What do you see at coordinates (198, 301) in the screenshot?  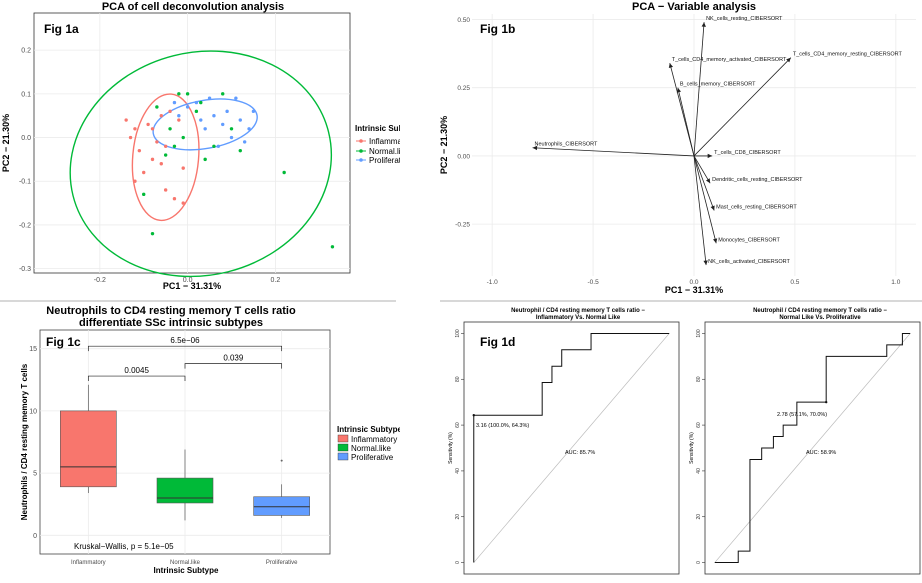 I see `fig1c-top-border` at bounding box center [198, 301].